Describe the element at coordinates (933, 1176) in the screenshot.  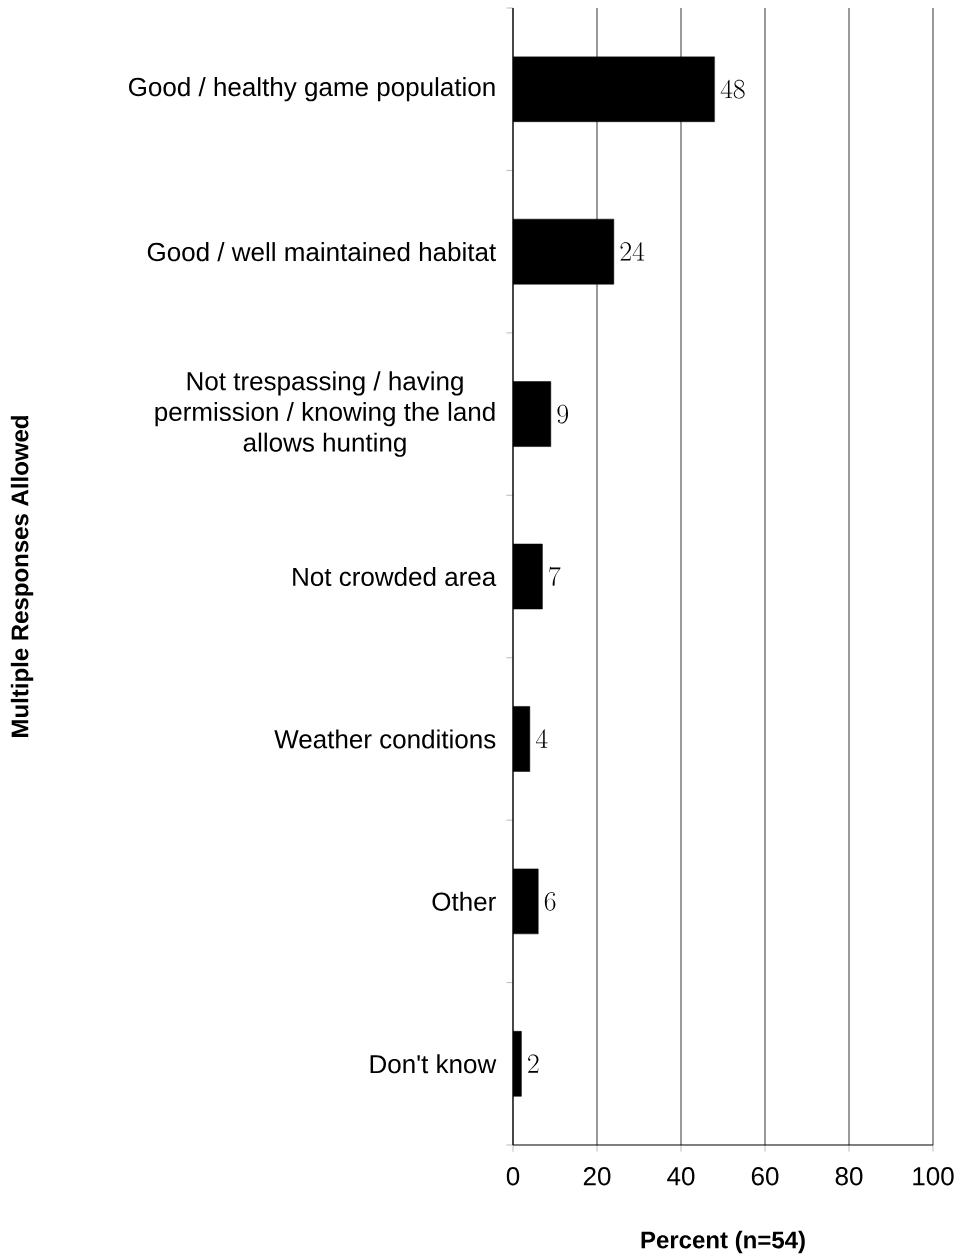
I see `x-tick-label: 100` at that location.